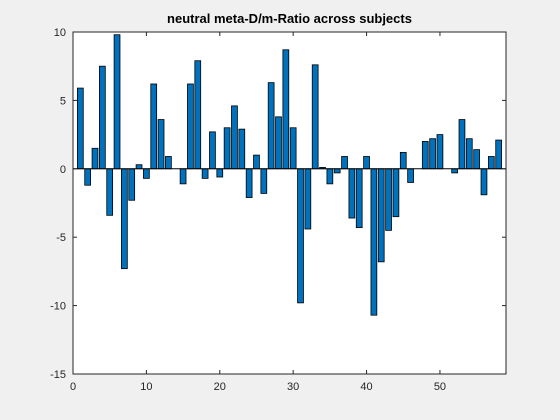 The height and width of the screenshot is (420, 560). Describe the element at coordinates (63, 101) in the screenshot. I see `y-tick-label: 5` at that location.